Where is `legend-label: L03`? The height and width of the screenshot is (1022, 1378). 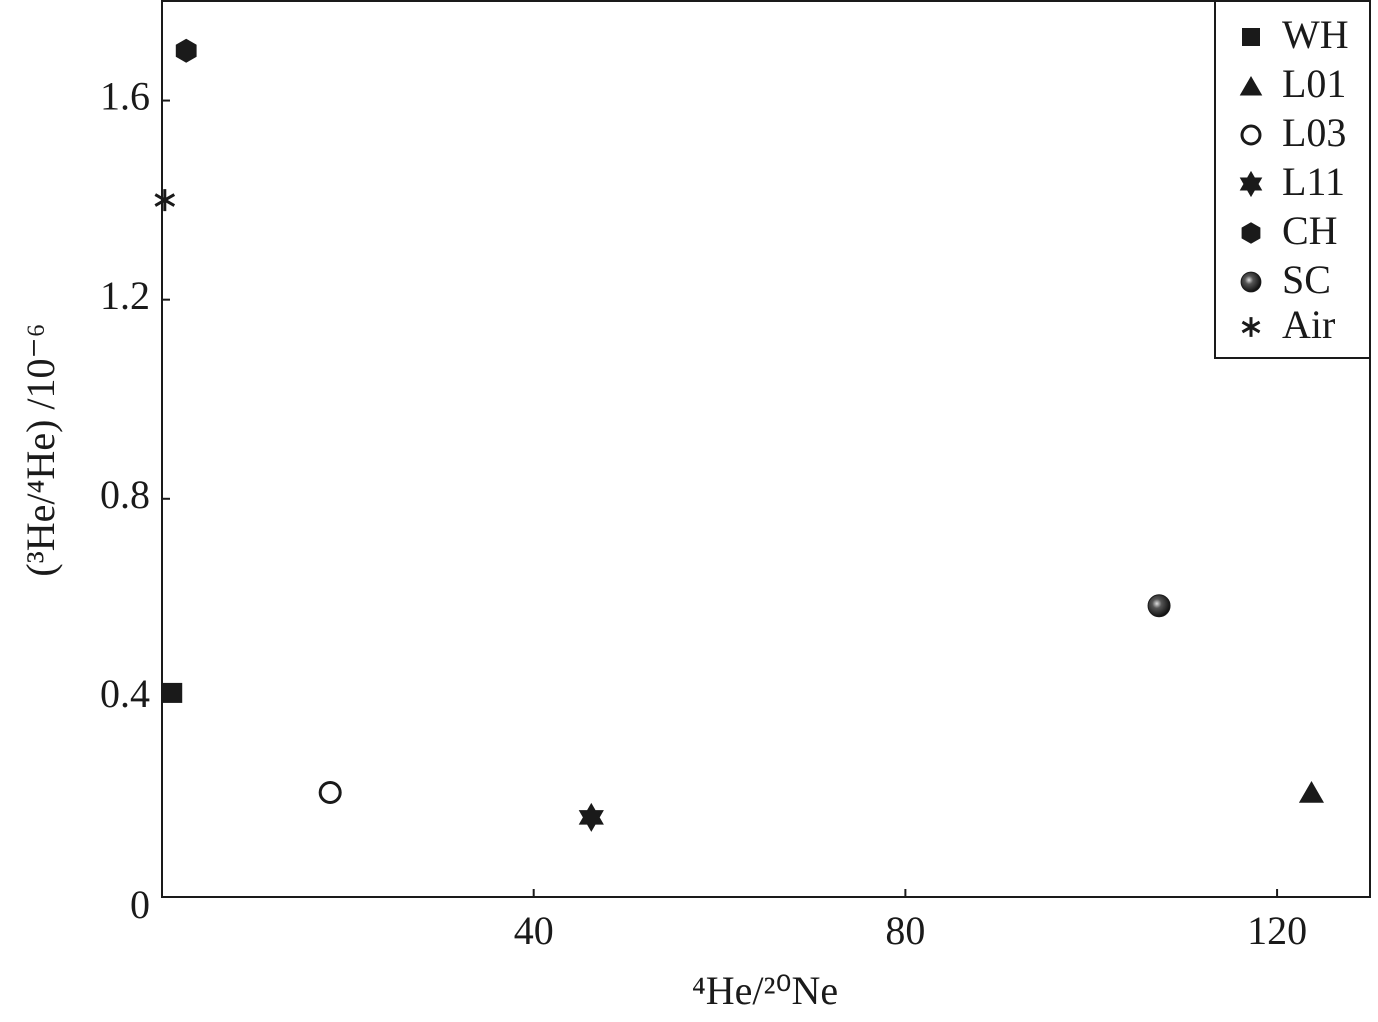
legend-label: L03 is located at coordinates (1314, 132).